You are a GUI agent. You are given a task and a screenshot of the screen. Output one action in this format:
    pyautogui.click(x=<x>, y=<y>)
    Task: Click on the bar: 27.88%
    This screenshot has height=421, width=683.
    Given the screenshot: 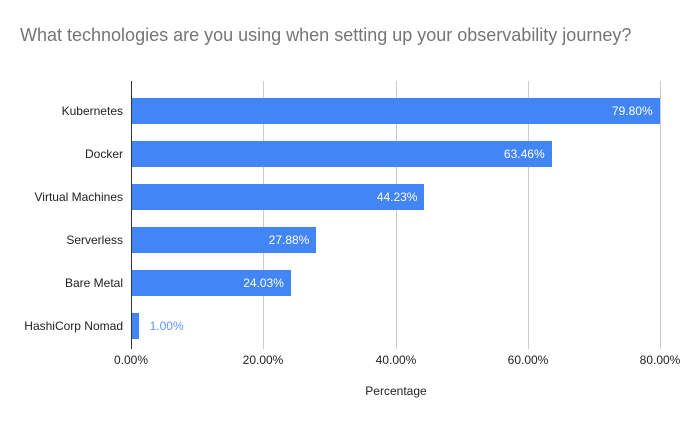 What is the action you would take?
    pyautogui.click(x=224, y=240)
    